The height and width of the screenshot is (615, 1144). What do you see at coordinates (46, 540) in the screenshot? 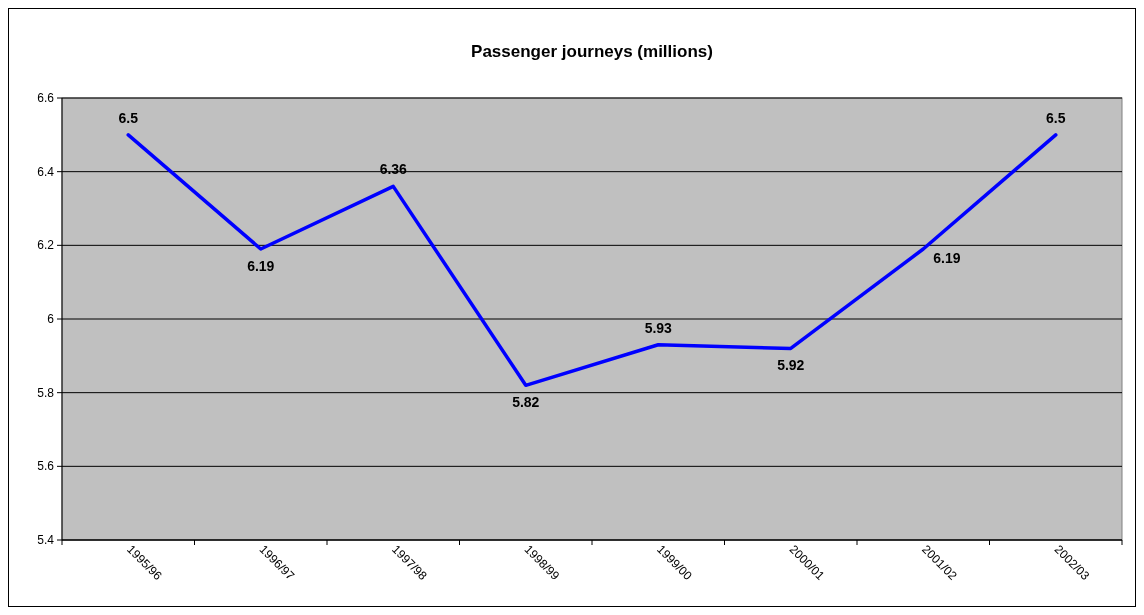
I see `y-tick-label: 5.4` at bounding box center [46, 540].